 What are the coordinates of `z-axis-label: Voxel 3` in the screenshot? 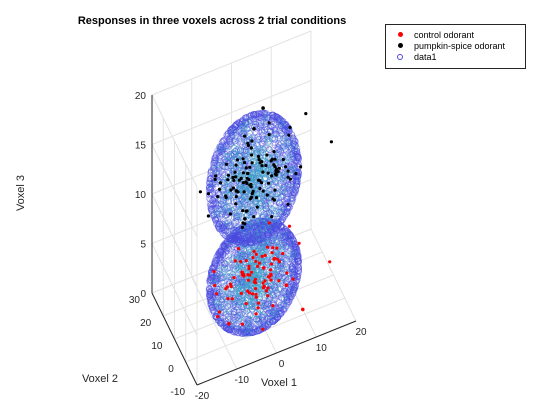 It's located at (21, 193).